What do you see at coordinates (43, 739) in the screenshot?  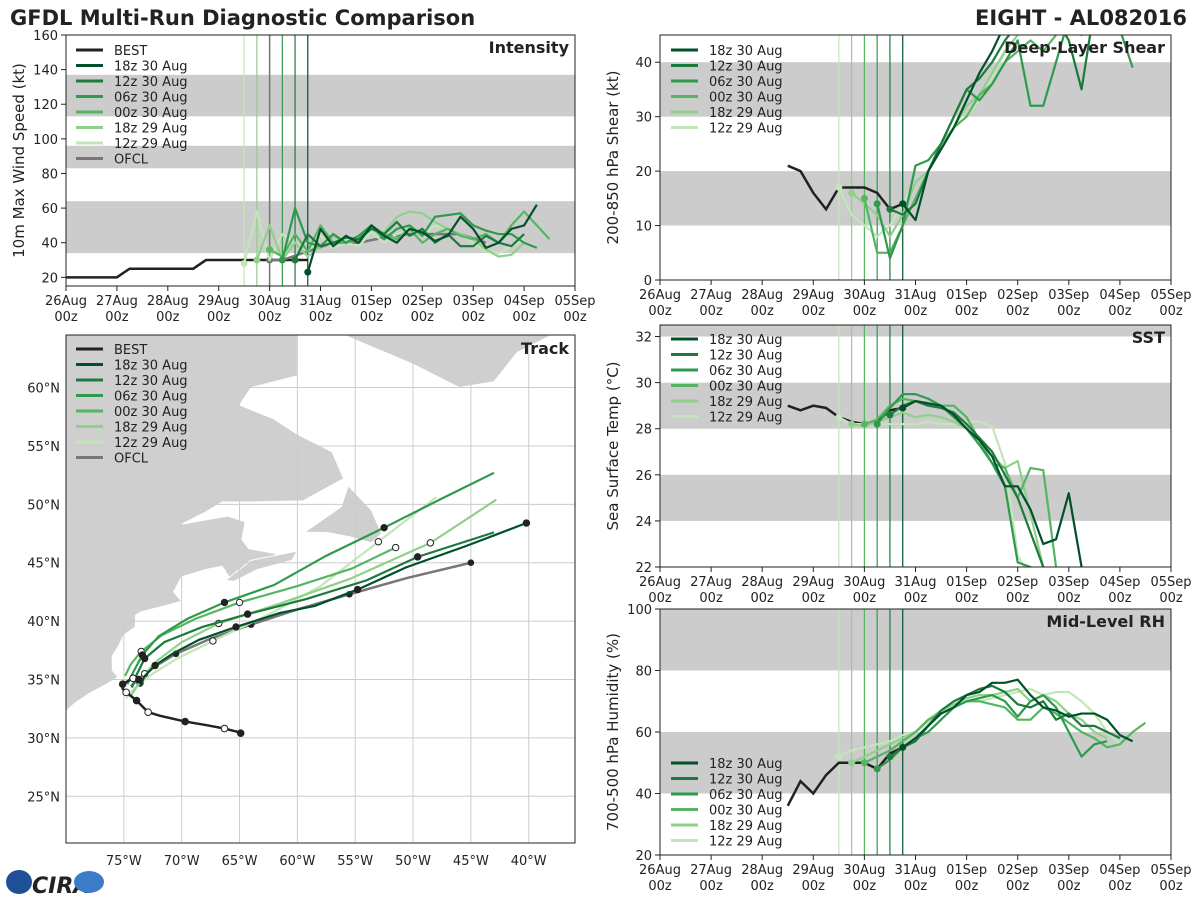 I see `lat-tick-label: 30°N` at bounding box center [43, 739].